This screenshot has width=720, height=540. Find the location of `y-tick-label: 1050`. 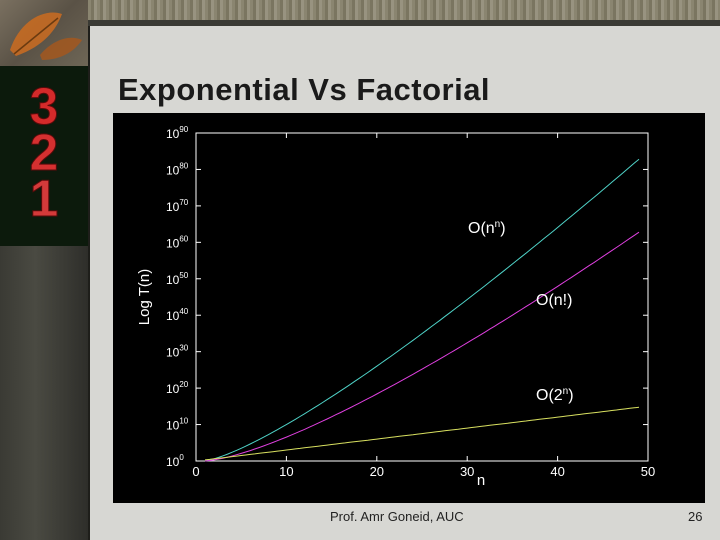

y-tick-label: 1050 is located at coordinates (177, 279).